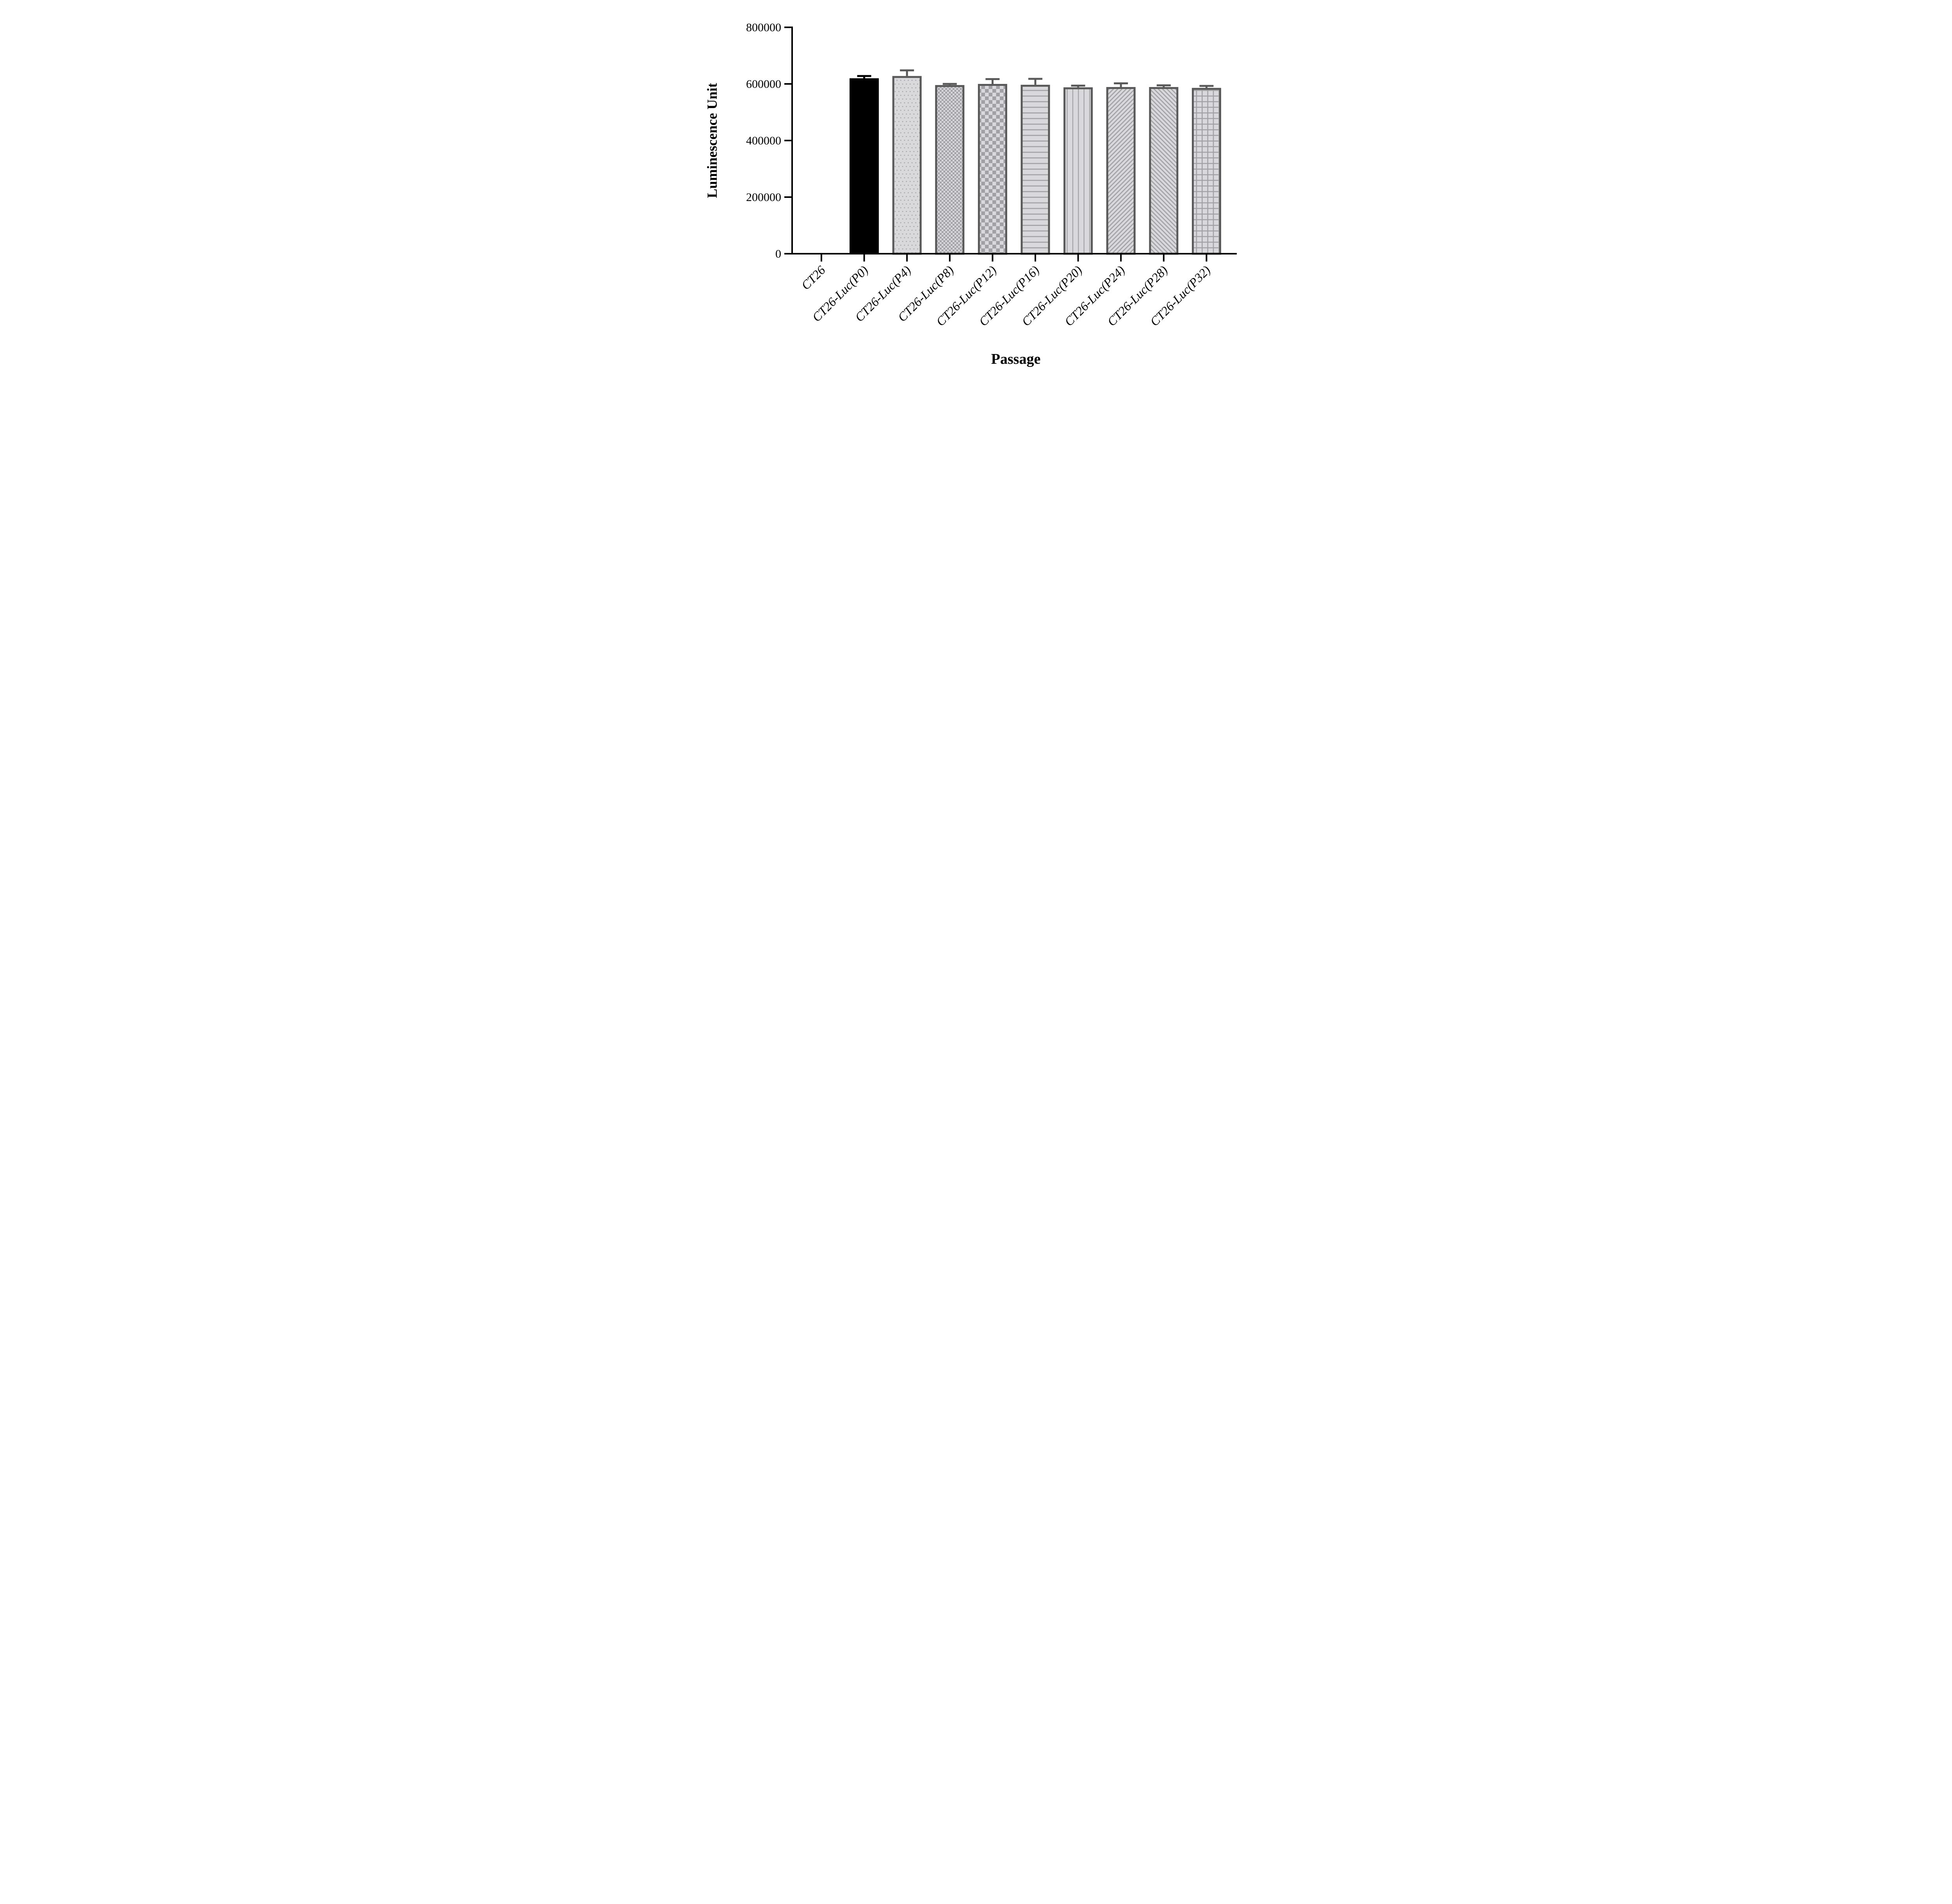 The height and width of the screenshot is (1904, 1952). Describe the element at coordinates (1207, 171) in the screenshot. I see `bar-CT26-Luc(P32)` at that location.